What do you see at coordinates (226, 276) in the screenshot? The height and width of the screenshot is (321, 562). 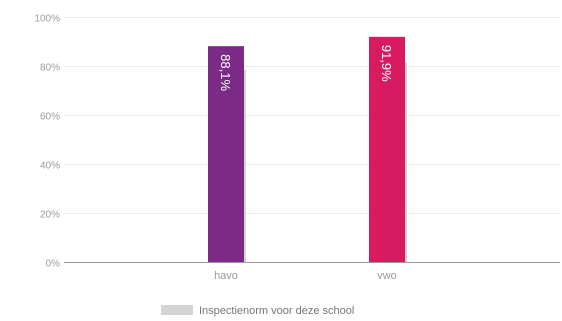 I see `category-label: havo` at bounding box center [226, 276].